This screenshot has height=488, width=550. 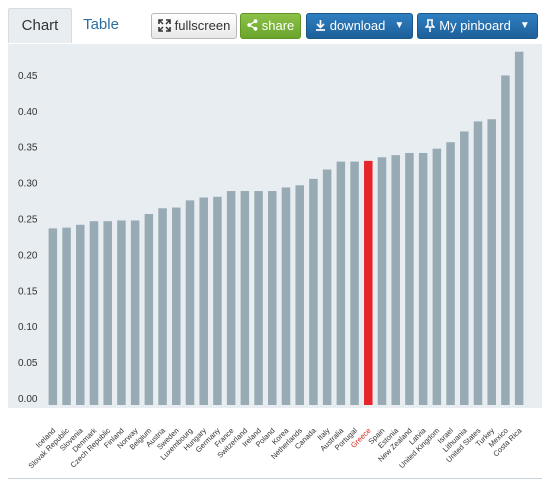 I want to click on divider, so click(x=275, y=478).